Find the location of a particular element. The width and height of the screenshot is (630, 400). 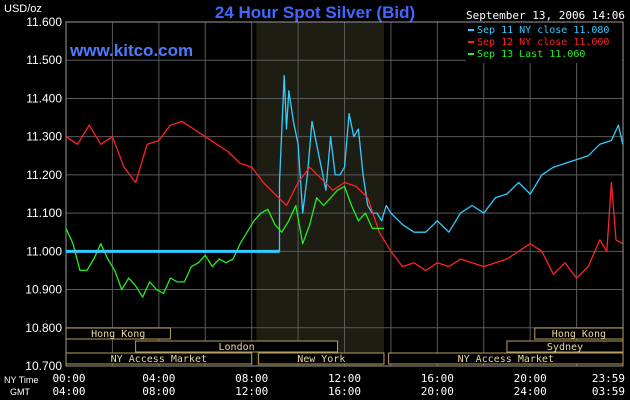

gmt-tick-label: 16:00 is located at coordinates (344, 391).